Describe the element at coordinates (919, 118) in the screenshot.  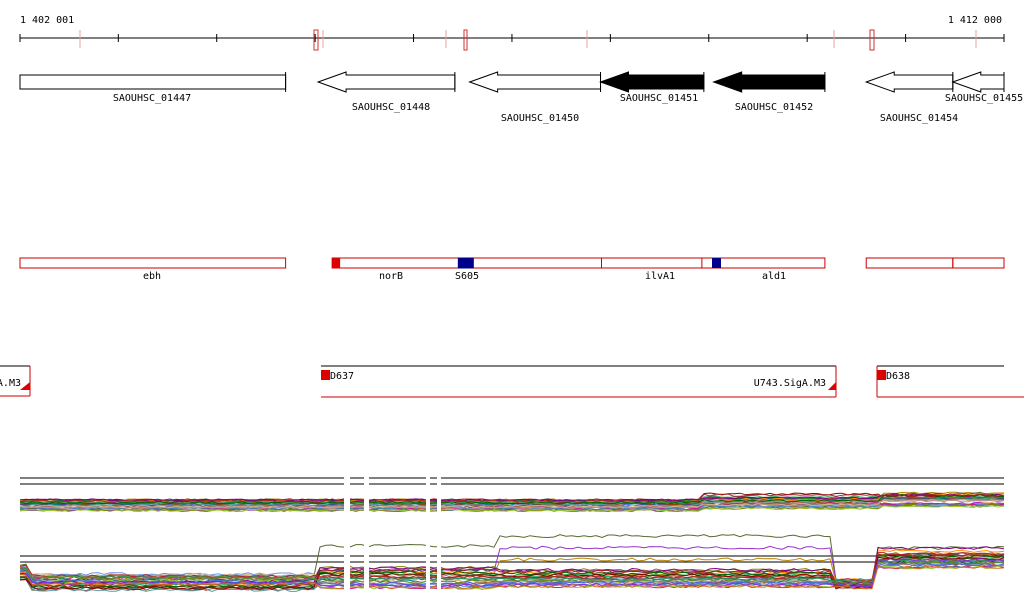
I see `gene-label: SAOUHSC_01454` at that location.